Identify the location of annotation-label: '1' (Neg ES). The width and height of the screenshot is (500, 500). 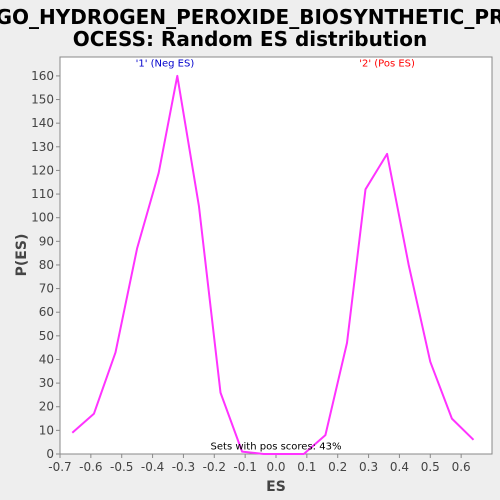
(165, 63).